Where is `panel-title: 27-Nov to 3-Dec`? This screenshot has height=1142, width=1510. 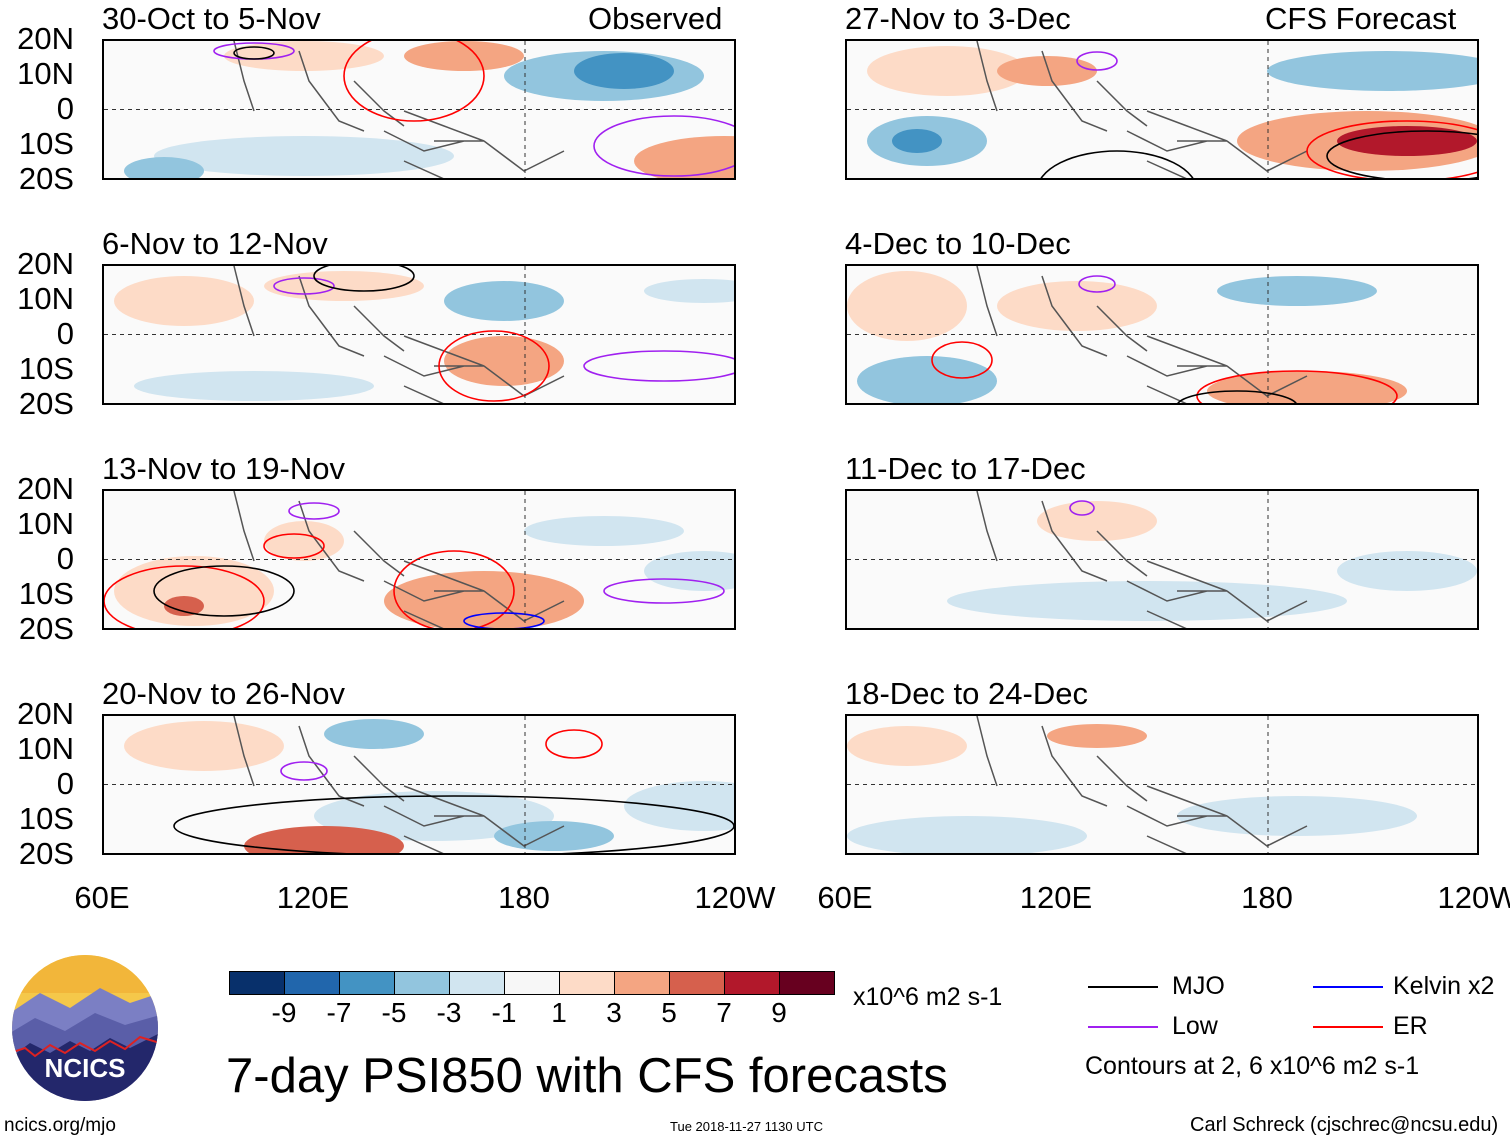
panel-title: 27-Nov to 3-Dec is located at coordinates (958, 18).